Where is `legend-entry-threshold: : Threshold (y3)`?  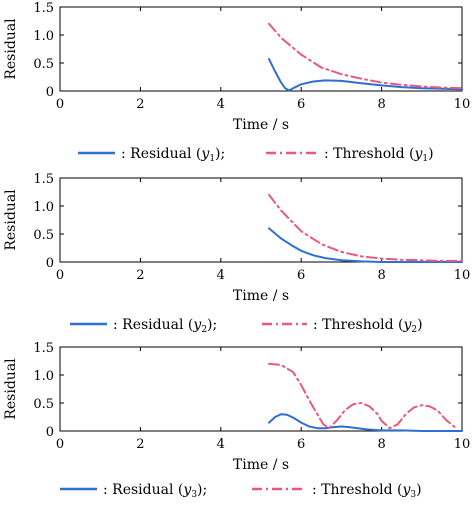
legend-entry-threshold: : Threshold (y3) is located at coordinates (367, 491).